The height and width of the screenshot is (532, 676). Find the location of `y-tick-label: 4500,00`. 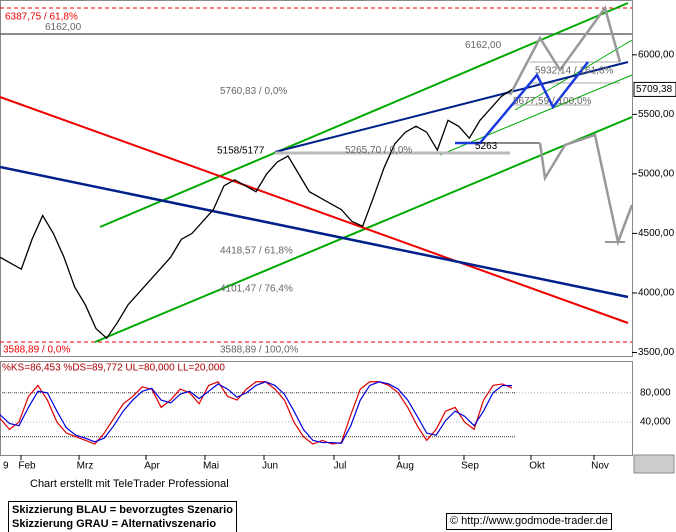

y-tick-label: 4500,00 is located at coordinates (656, 233).